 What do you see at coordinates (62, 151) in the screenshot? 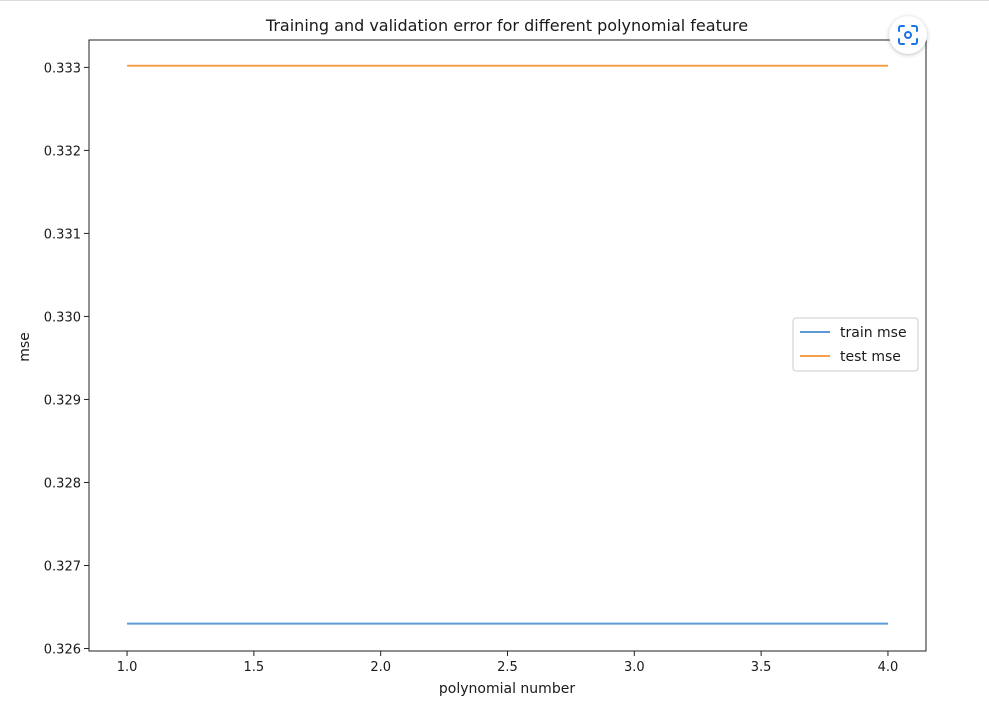
I see `y-tick-label: 0.332` at bounding box center [62, 151].